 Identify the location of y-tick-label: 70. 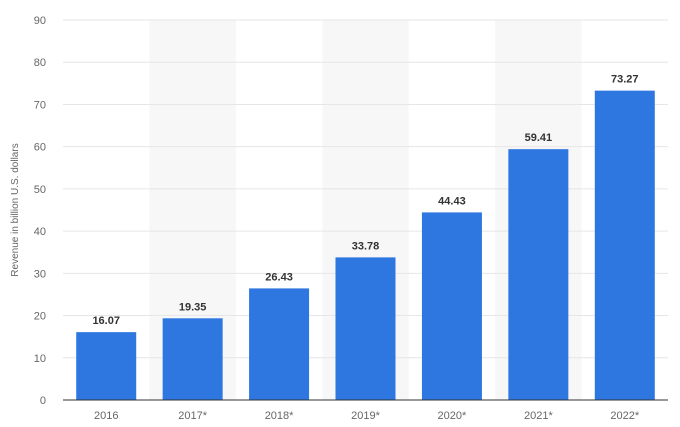
(40, 105).